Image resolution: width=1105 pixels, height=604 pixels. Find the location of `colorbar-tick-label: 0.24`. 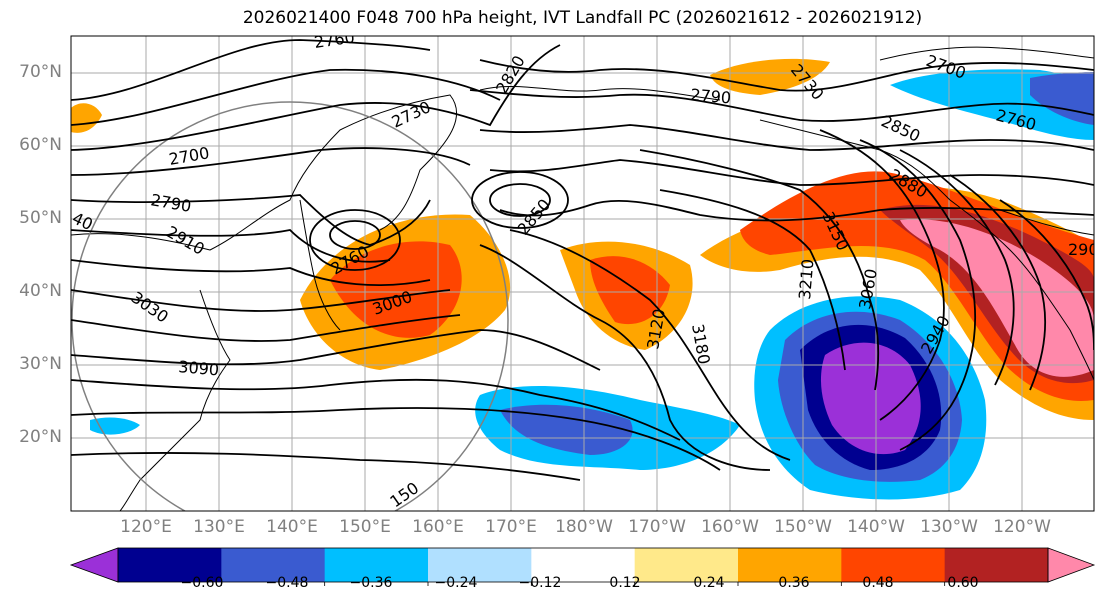

colorbar-tick-label: 0.24 is located at coordinates (709, 583).